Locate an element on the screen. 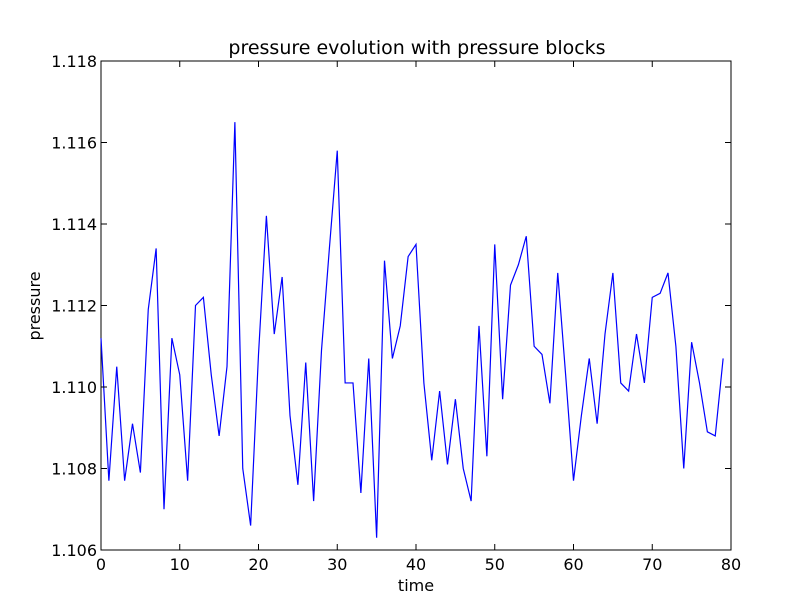 The width and height of the screenshot is (812, 612). y-tick-label: 1.118 is located at coordinates (74, 61).